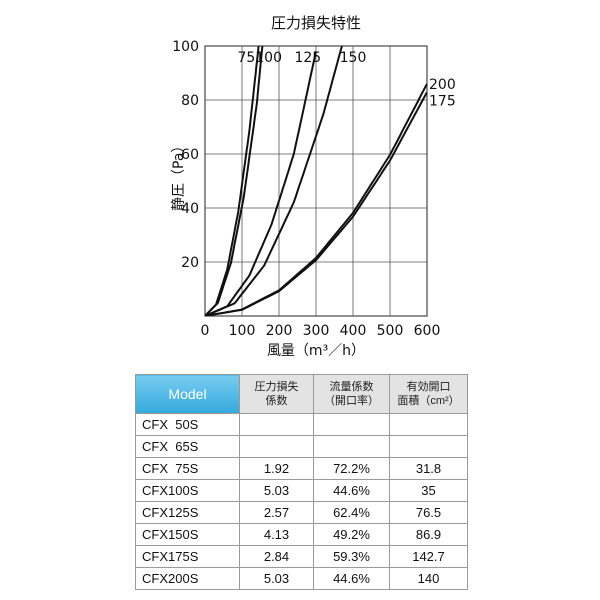 The width and height of the screenshot is (600, 600). Describe the element at coordinates (428, 578) in the screenshot. I see `table-cell: 140` at that location.